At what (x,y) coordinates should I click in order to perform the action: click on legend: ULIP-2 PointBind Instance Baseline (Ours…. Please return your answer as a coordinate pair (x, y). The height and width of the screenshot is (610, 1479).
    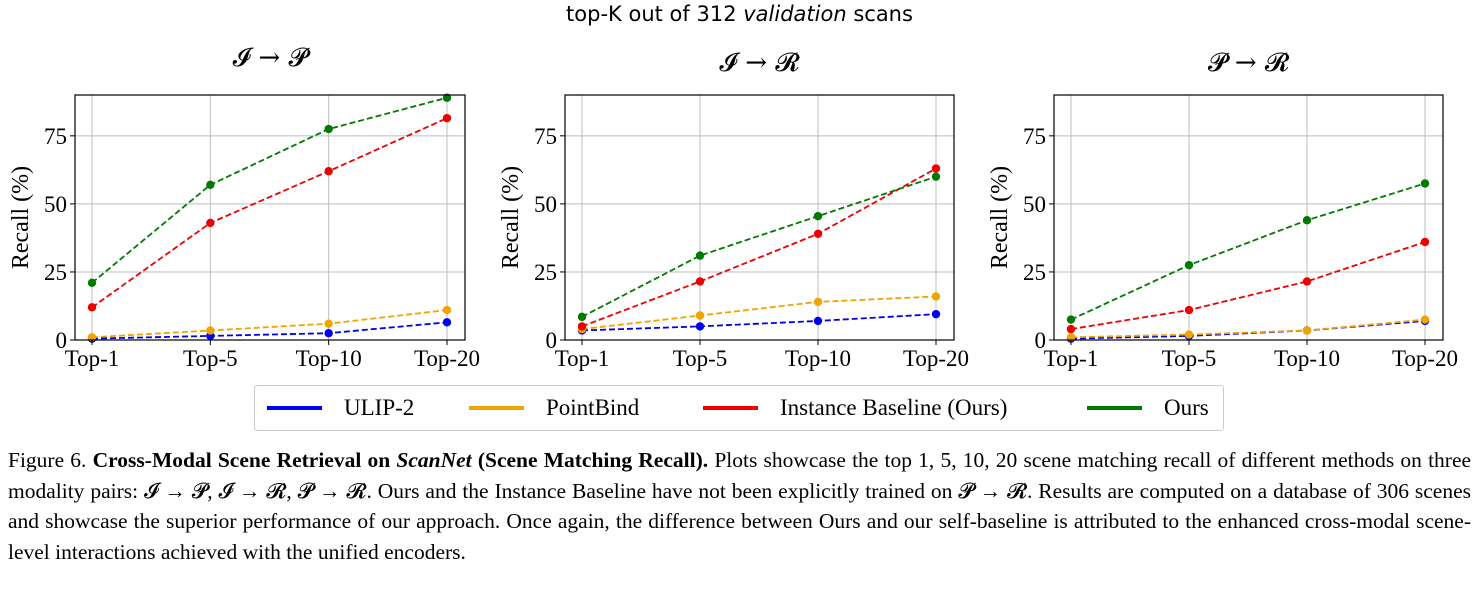
    Looking at the image, I should click on (739, 408).